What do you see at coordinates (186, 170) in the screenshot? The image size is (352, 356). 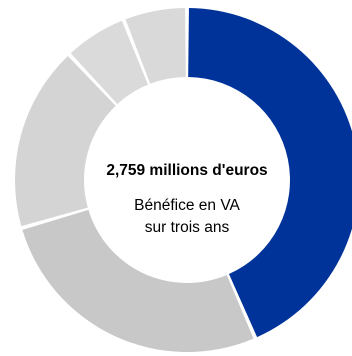 I see `center-value-label: 2,759 millions d'euros` at bounding box center [186, 170].